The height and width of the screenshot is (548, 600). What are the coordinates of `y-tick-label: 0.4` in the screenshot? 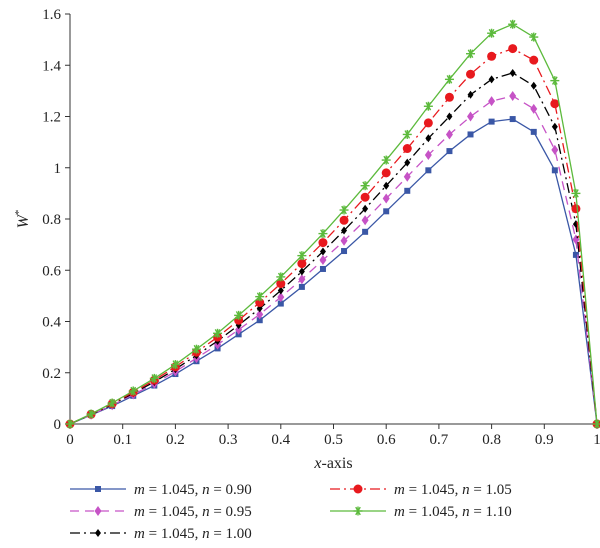 It's located at (51, 323).